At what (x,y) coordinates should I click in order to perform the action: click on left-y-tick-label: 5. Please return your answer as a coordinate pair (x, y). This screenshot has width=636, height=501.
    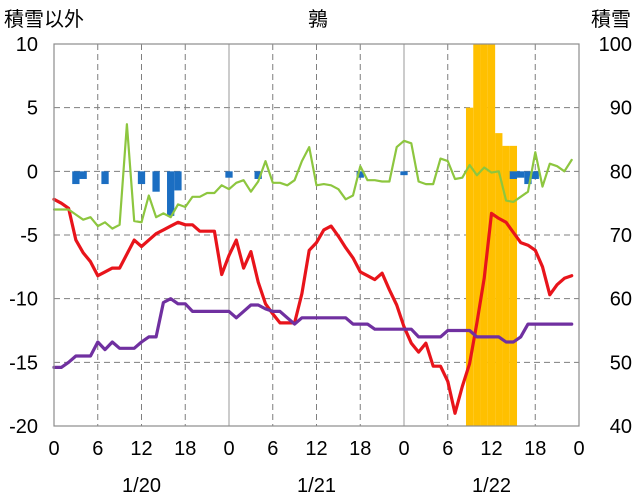
    Looking at the image, I should click on (32, 109).